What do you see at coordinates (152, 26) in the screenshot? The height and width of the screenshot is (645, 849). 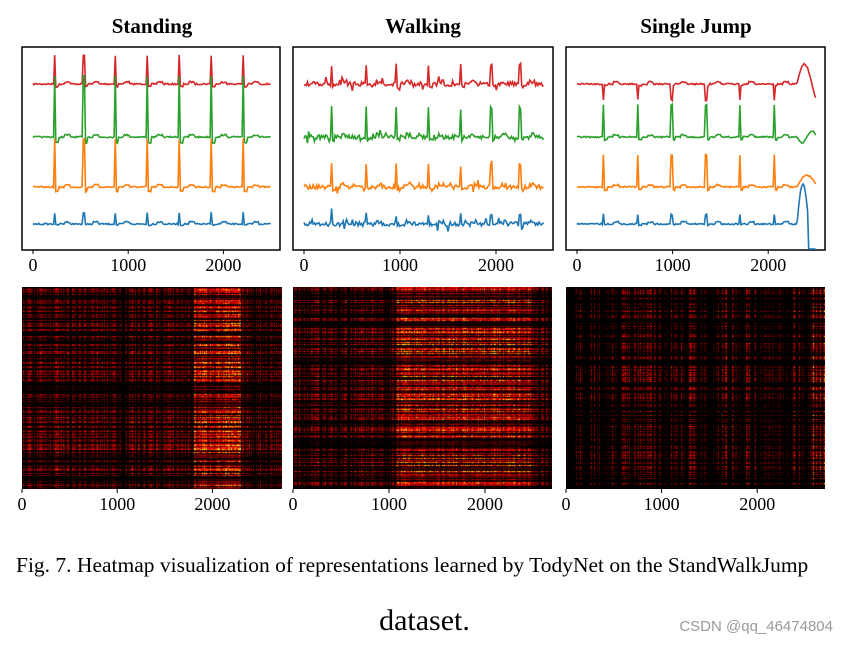 I see `title-standing: Standing` at bounding box center [152, 26].